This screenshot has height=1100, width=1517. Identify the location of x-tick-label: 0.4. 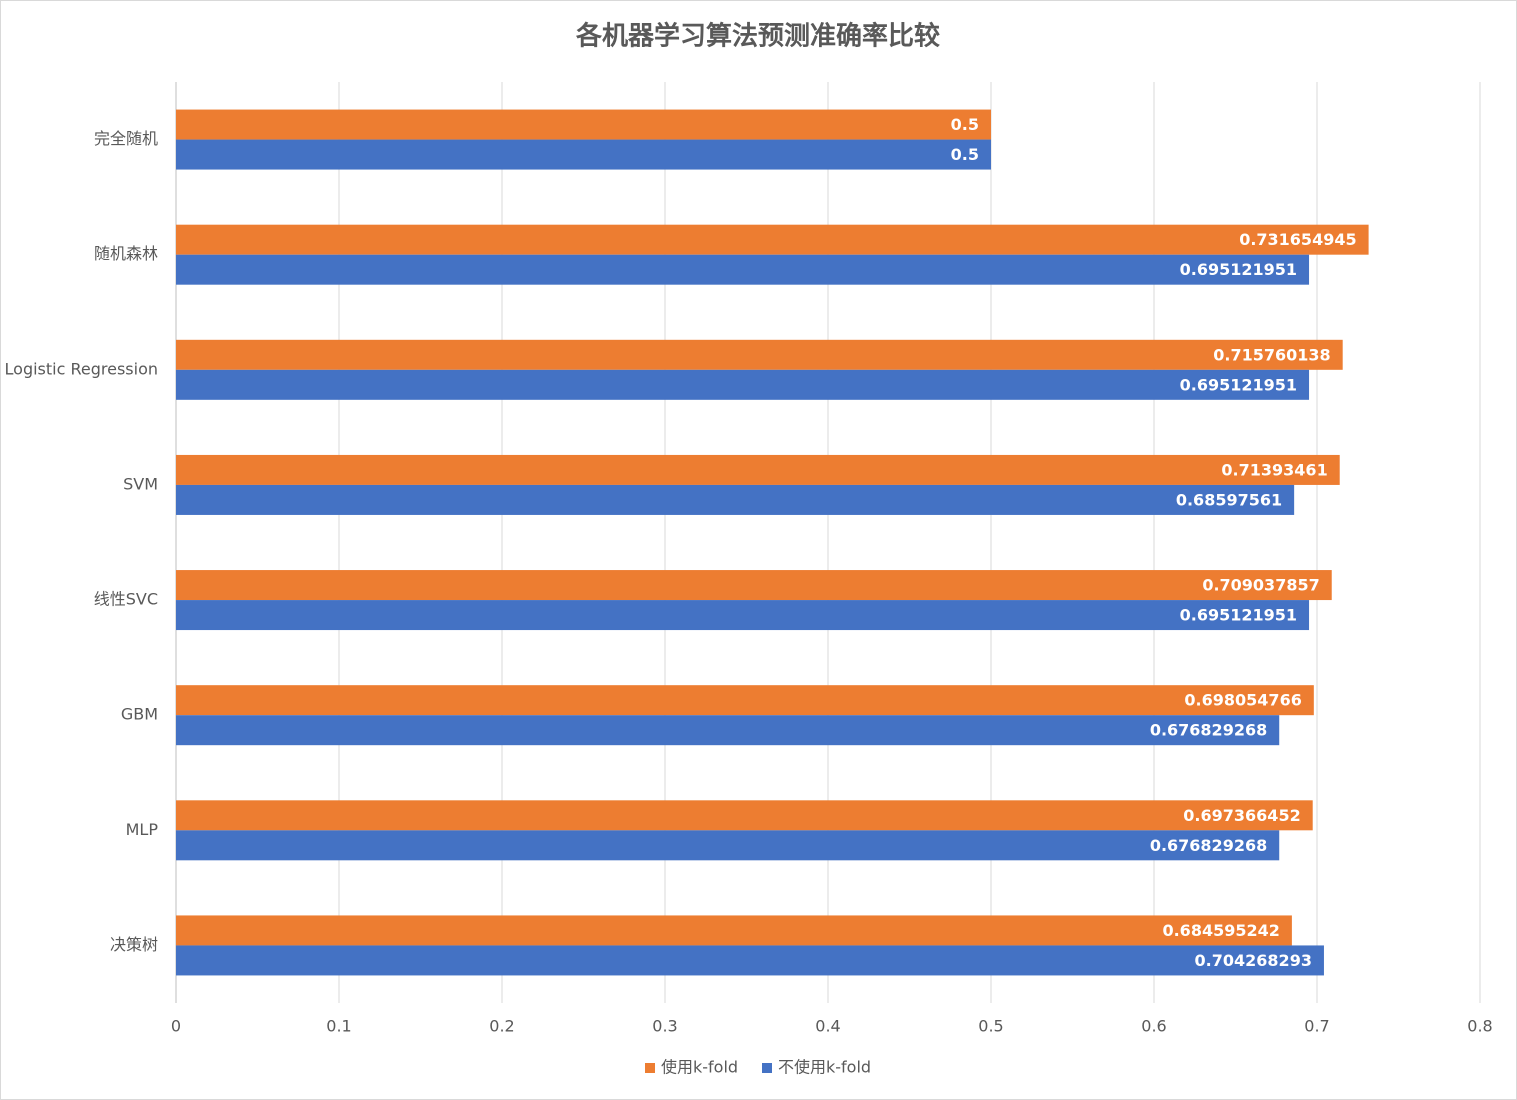
(827, 1026).